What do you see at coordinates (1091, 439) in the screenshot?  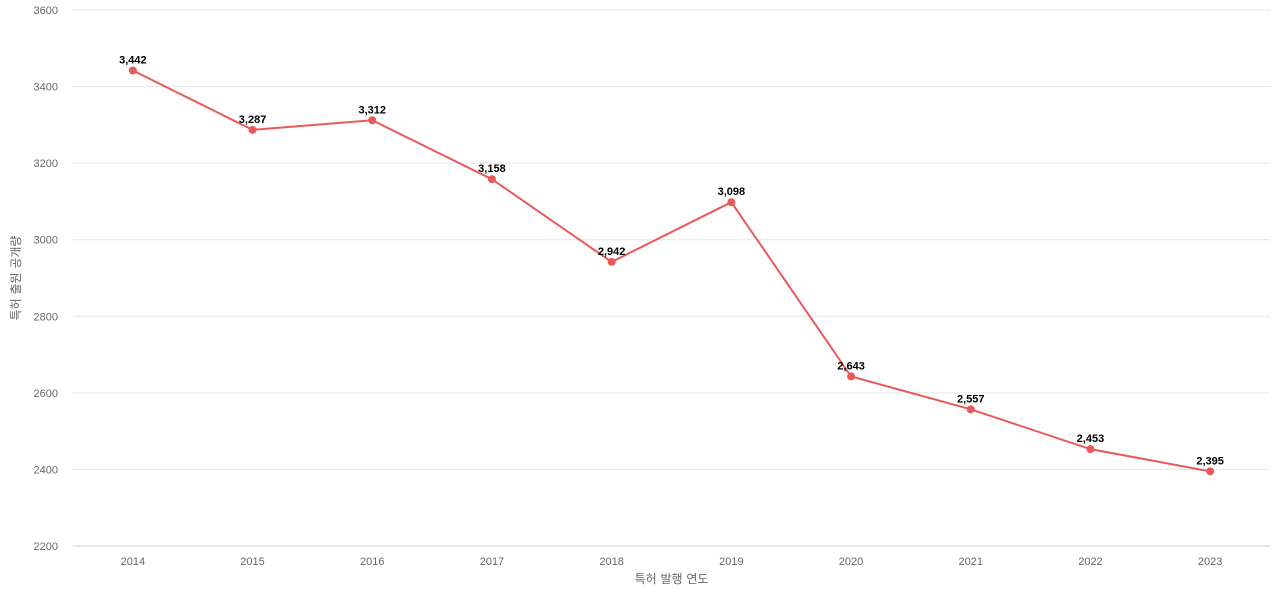 I see `data-label: 2,453` at bounding box center [1091, 439].